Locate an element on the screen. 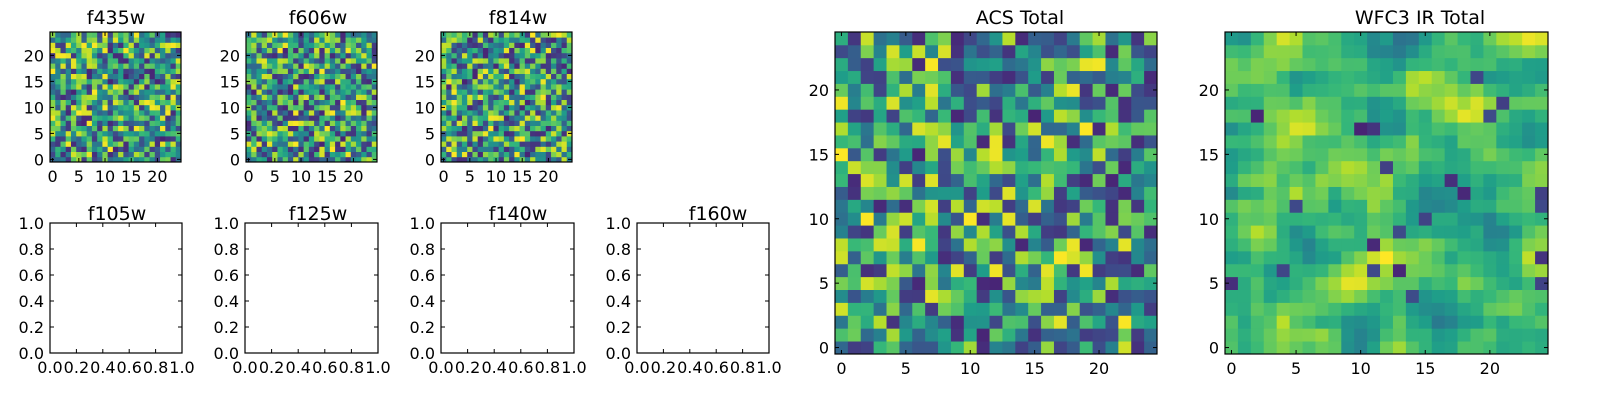 Image resolution: width=1600 pixels, height=400 pixels. x-tick-label: 20 is located at coordinates (1099, 368).